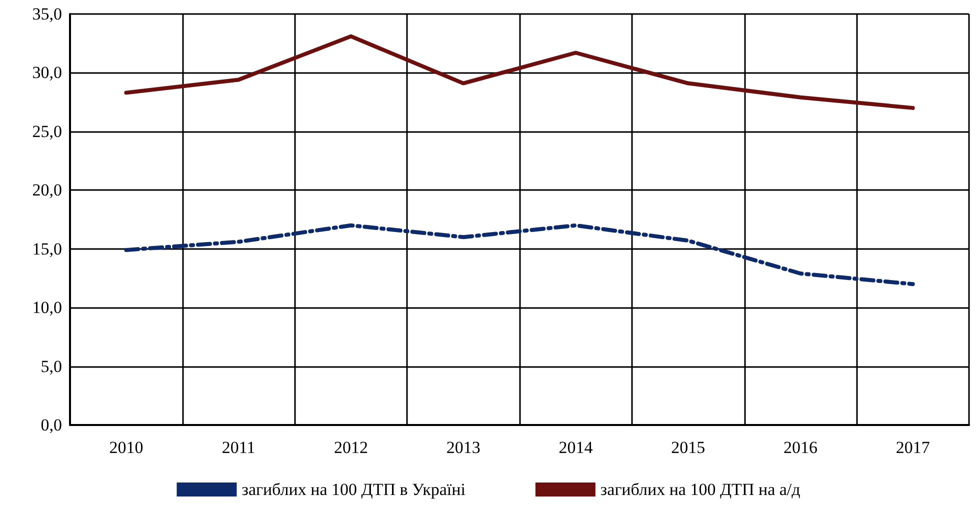  What do you see at coordinates (576, 447) in the screenshot?
I see `x-tick-label: 2014` at bounding box center [576, 447].